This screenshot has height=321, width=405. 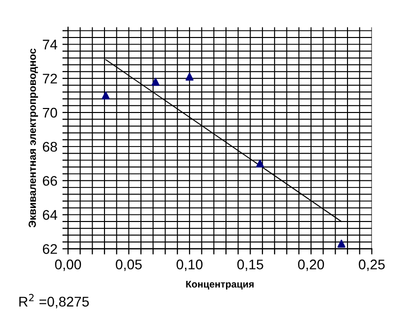 What do you see at coordinates (49, 79) in the screenshot?
I see `y-tick-label: 72` at bounding box center [49, 79].